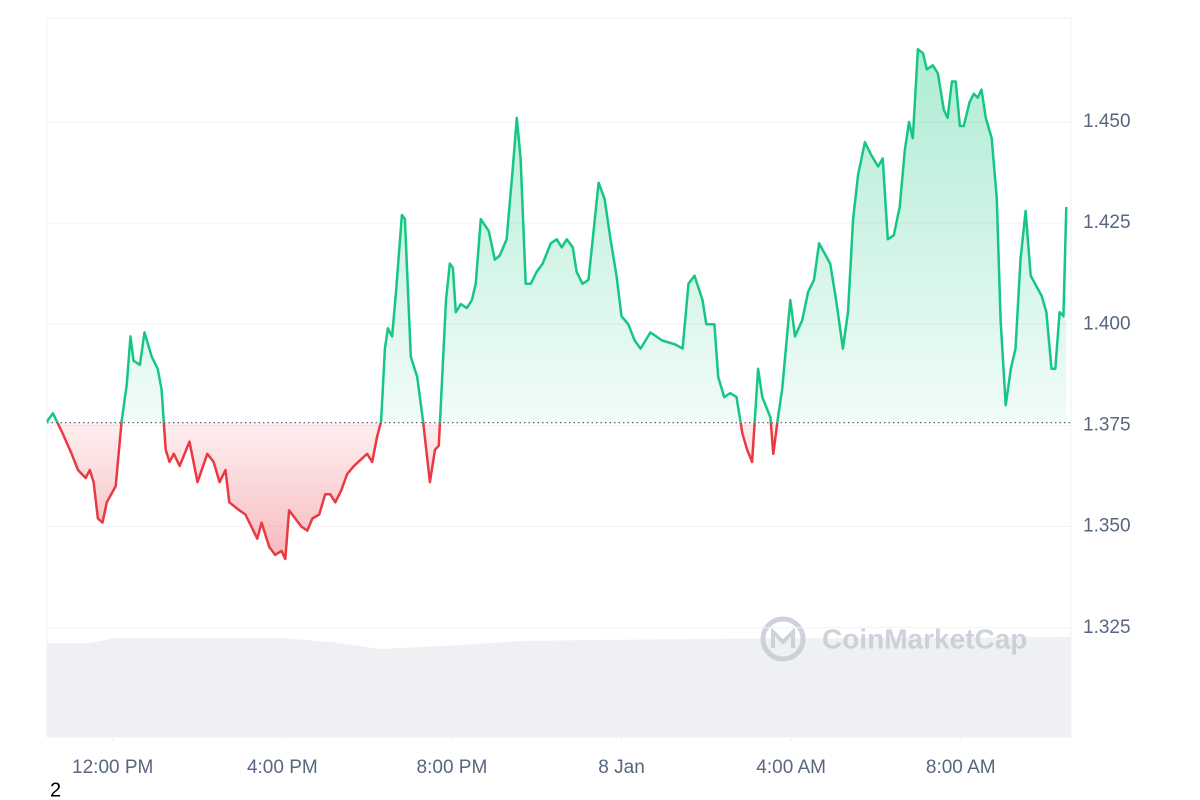 This screenshot has height=800, width=1200. I want to click on x-tick-label: 8:00 AM, so click(961, 767).